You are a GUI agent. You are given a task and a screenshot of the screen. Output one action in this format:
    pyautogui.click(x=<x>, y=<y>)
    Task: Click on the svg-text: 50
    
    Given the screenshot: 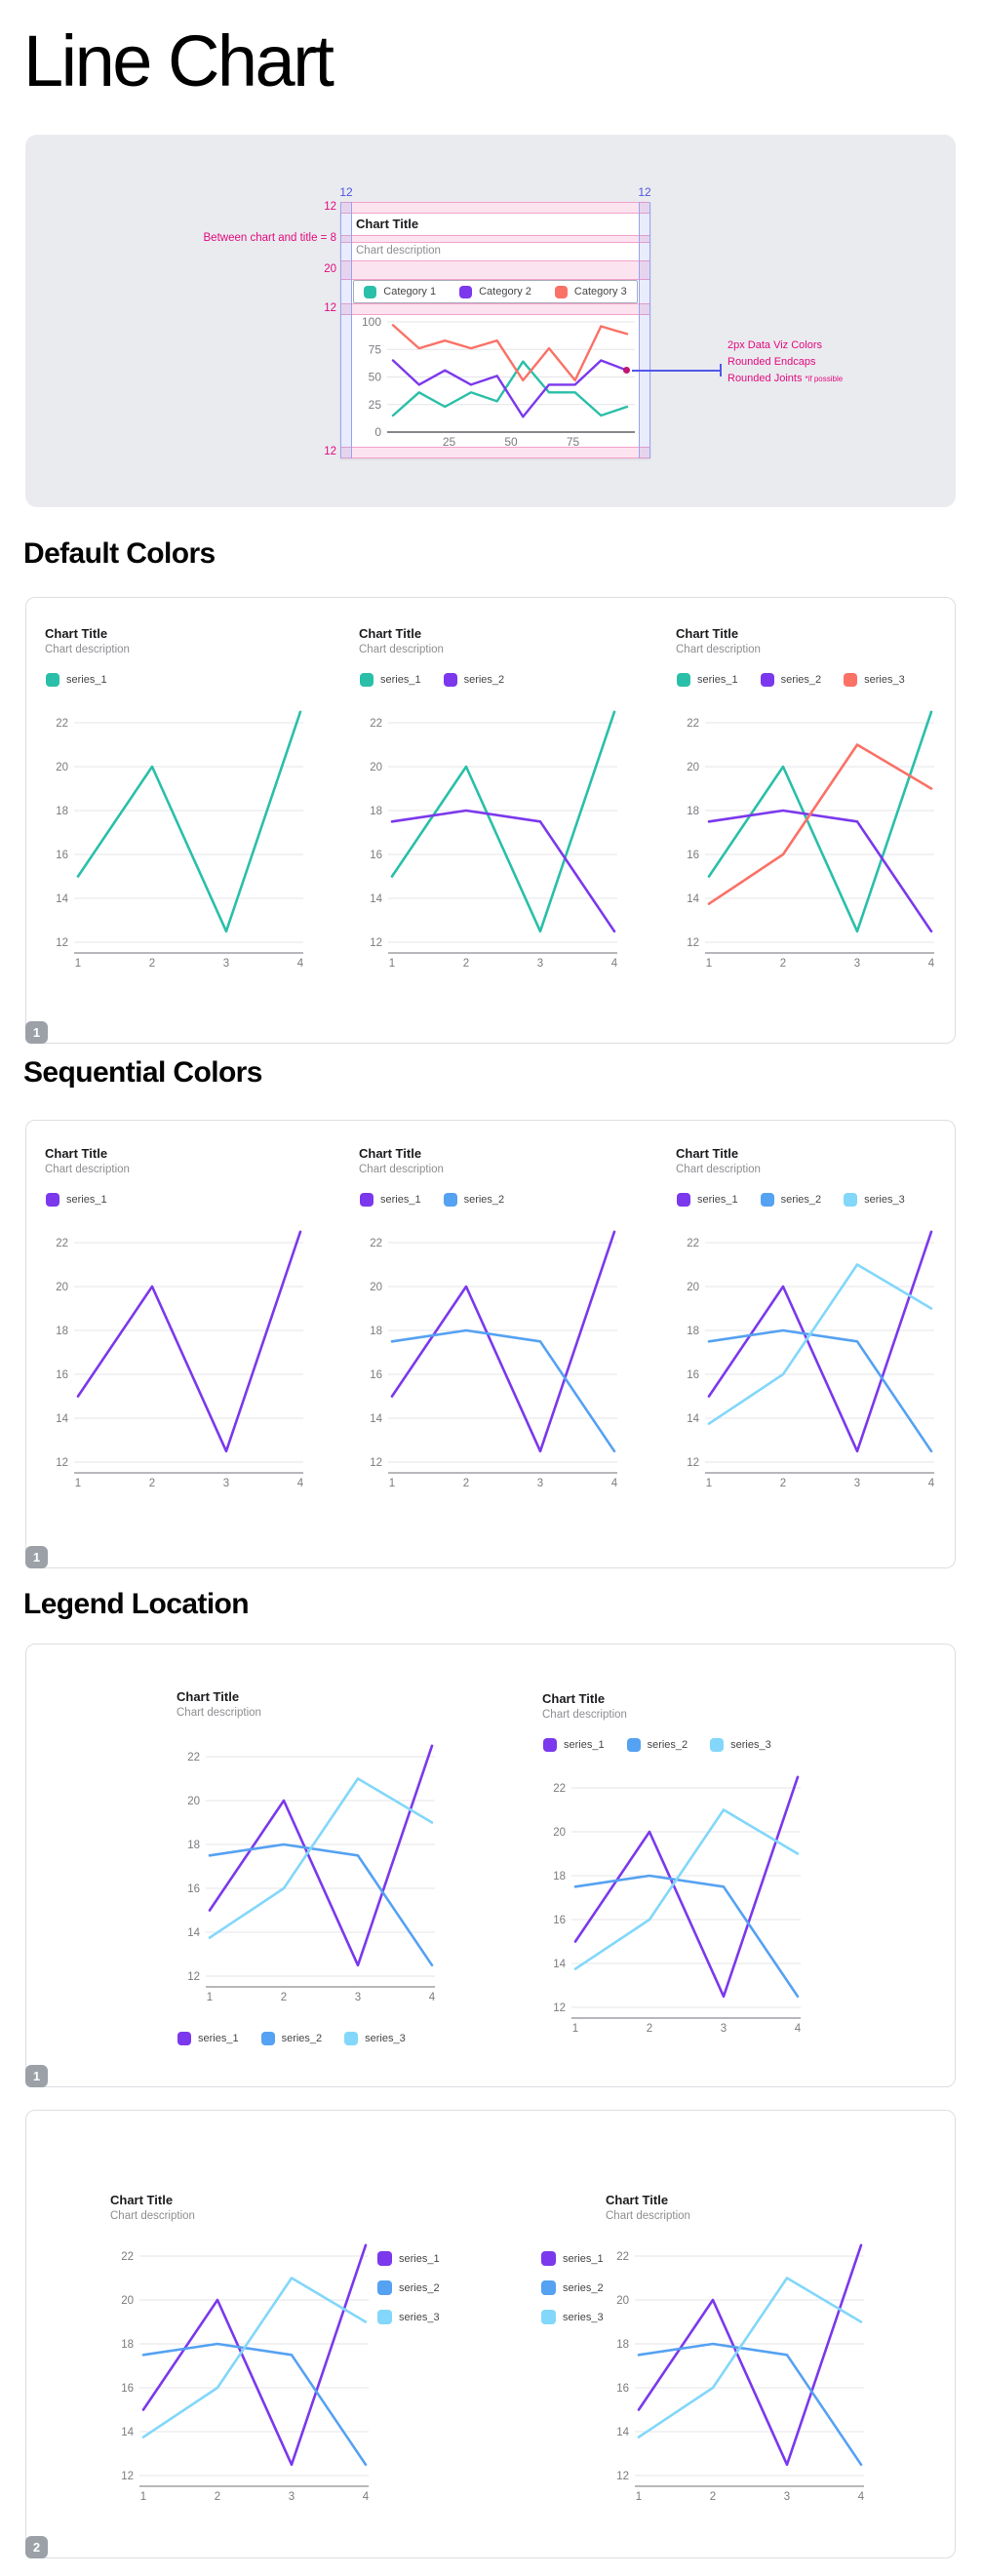 What is the action you would take?
    pyautogui.click(x=511, y=442)
    